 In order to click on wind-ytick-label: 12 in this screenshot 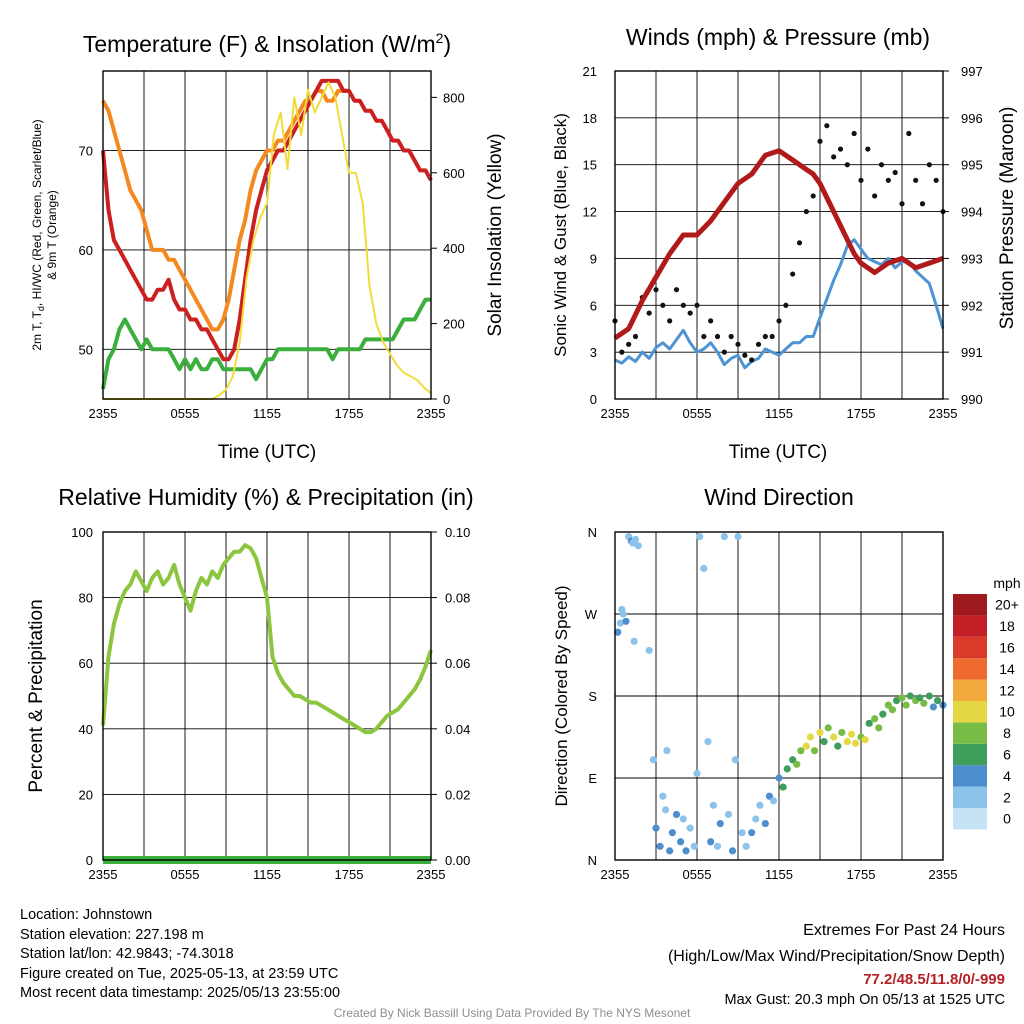, I will do `click(590, 212)`.